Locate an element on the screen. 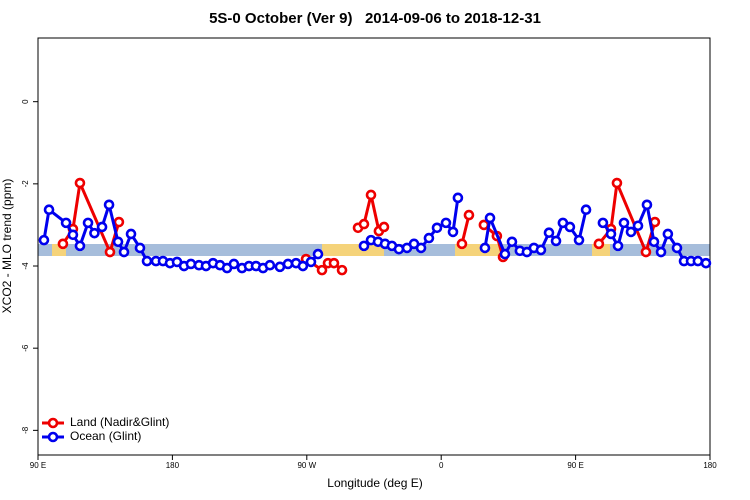 This screenshot has width=750, height=500. x-tick-label: 90 W is located at coordinates (306, 465).